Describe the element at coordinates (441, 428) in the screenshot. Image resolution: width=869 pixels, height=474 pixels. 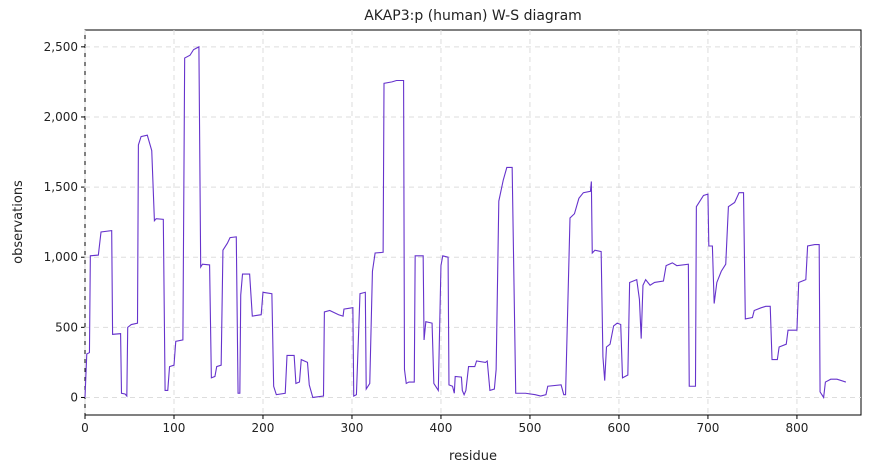
I see `x-tick-label: 400` at that location.